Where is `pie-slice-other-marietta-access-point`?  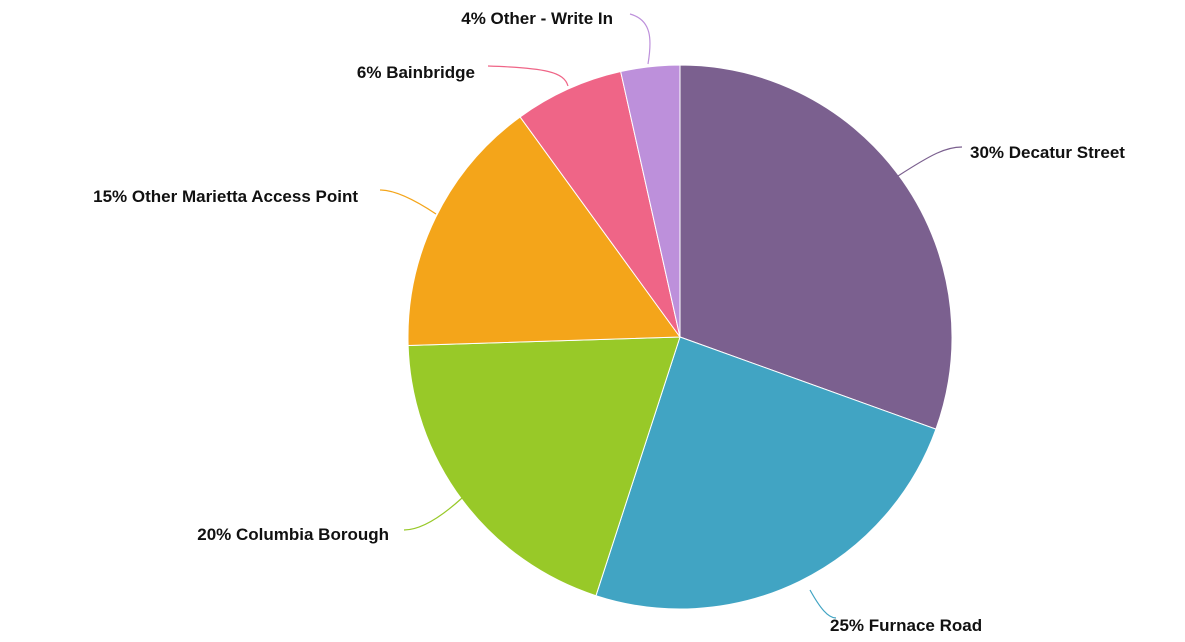 pie-slice-other-marietta-access-point is located at coordinates (544, 231).